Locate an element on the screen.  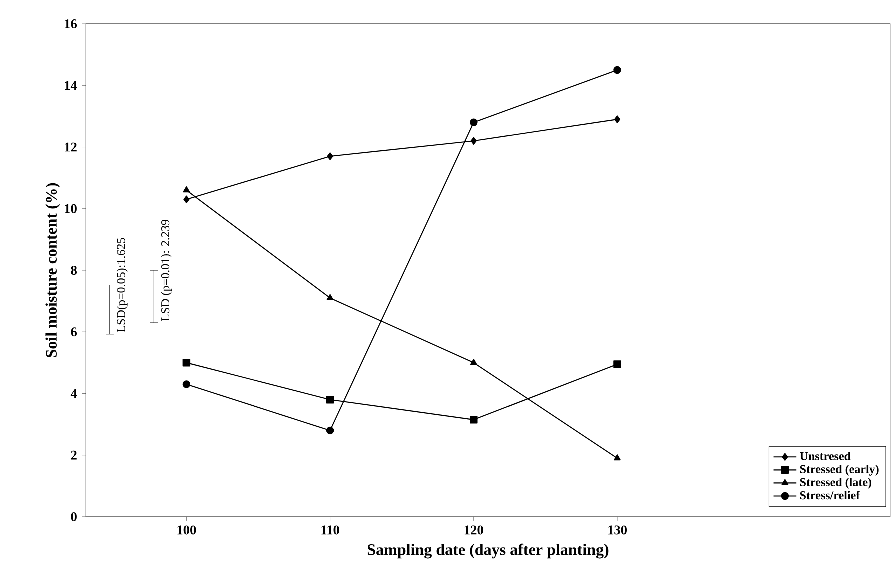
legend-label: Unstresed is located at coordinates (825, 456).